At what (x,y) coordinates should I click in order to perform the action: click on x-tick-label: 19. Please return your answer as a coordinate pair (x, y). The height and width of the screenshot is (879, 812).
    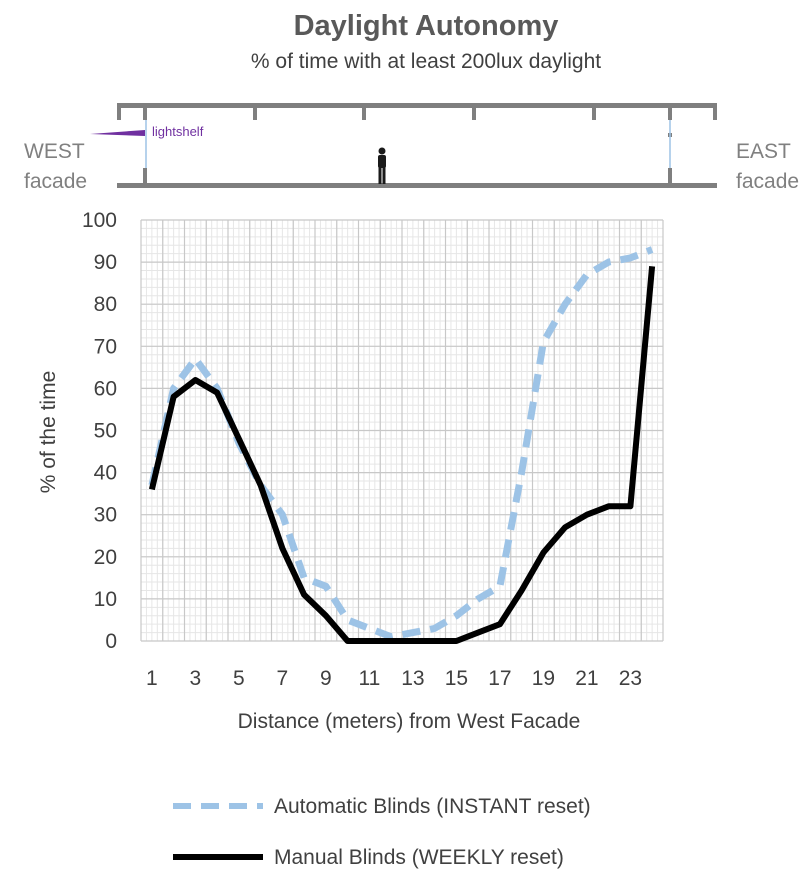
    Looking at the image, I should click on (543, 678).